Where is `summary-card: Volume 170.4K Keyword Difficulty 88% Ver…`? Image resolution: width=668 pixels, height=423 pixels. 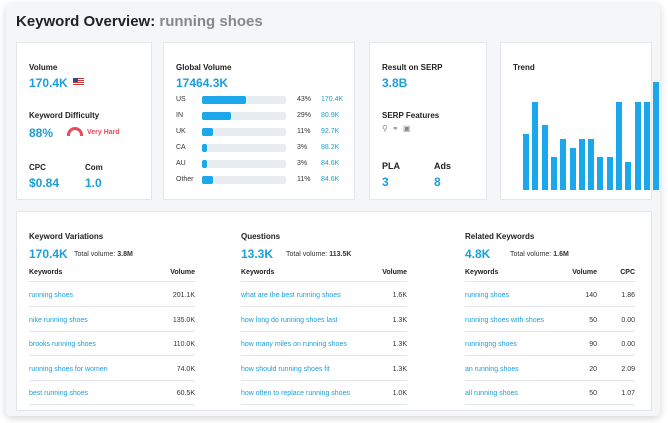
summary-card: Volume 170.4K Keyword Difficulty 88% Ver… is located at coordinates (84, 121).